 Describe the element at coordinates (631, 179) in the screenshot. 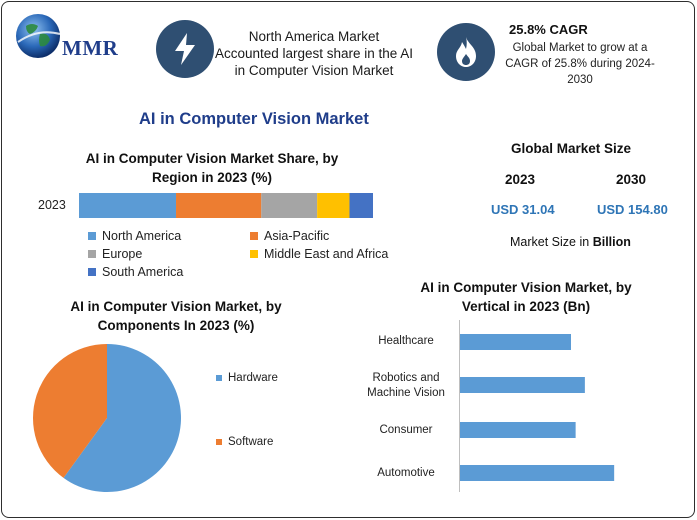

I see `market-year-2030: 2030` at that location.